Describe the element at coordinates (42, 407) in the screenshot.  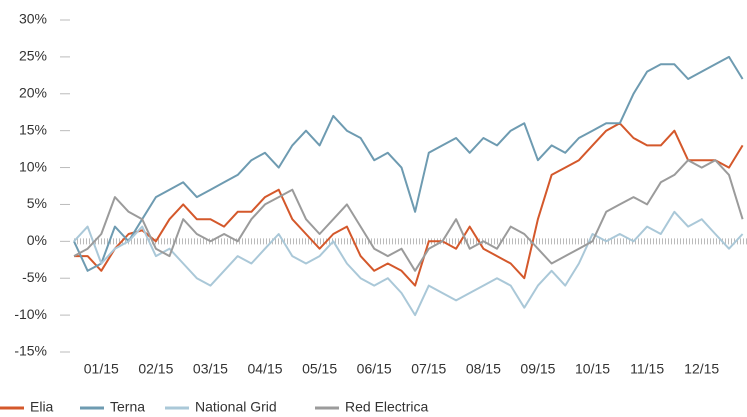
I see `legend-label: Elia` at that location.